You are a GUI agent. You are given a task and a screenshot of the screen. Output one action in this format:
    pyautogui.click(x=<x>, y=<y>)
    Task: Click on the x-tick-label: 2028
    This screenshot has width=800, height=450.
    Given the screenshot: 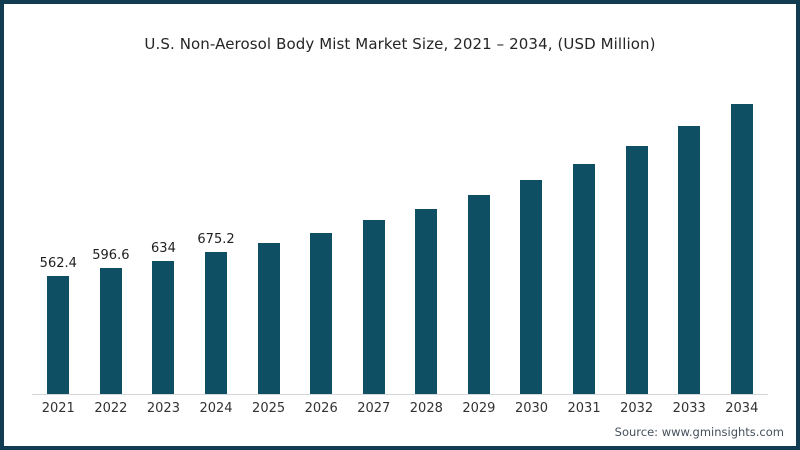 What is the action you would take?
    pyautogui.click(x=426, y=408)
    